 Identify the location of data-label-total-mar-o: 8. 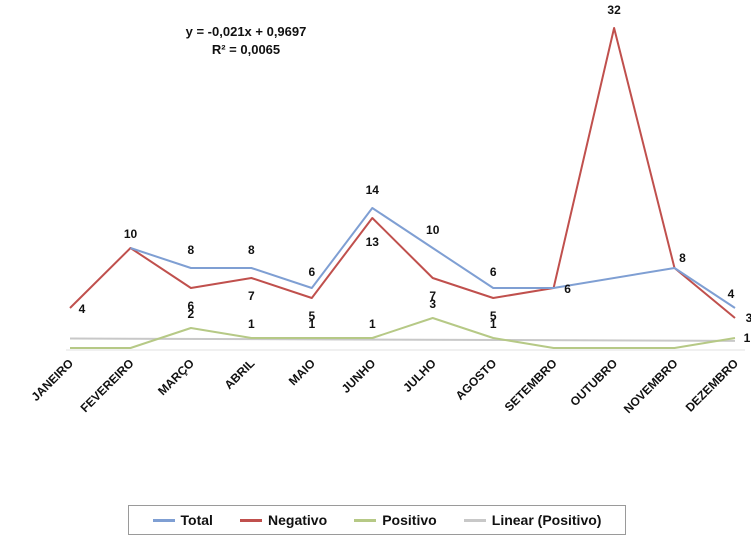
(191, 250).